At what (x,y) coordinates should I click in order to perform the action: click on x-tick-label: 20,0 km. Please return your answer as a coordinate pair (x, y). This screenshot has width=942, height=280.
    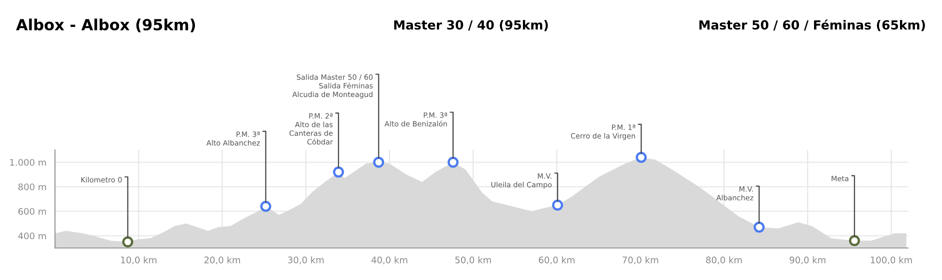
    Looking at the image, I should click on (222, 260).